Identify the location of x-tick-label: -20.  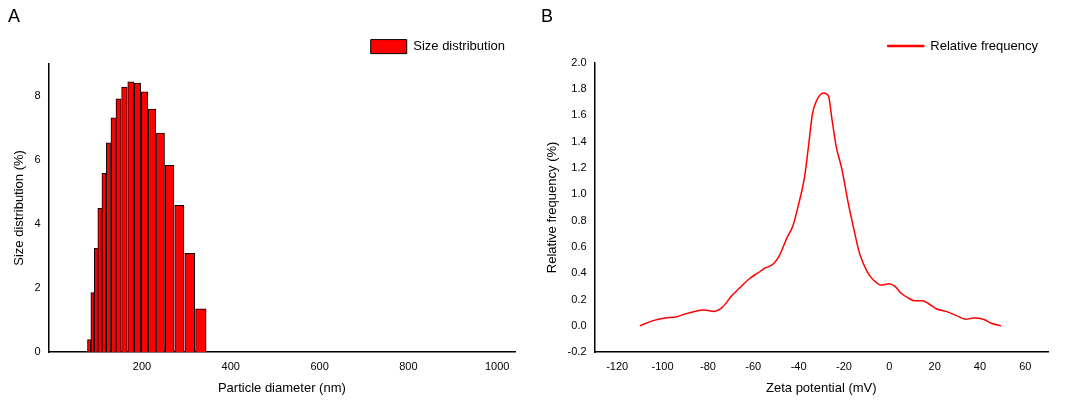
(844, 365).